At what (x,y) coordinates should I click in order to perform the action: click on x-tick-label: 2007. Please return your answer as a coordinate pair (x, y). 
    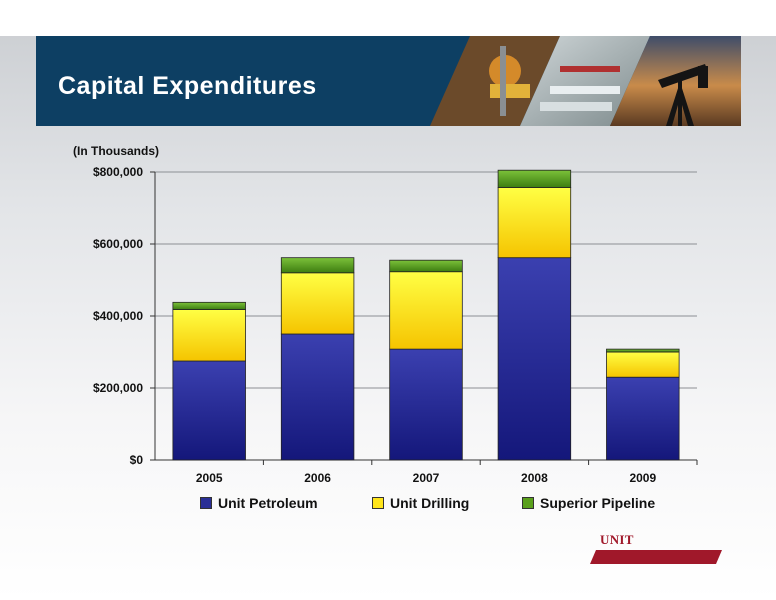
    Looking at the image, I should click on (426, 478).